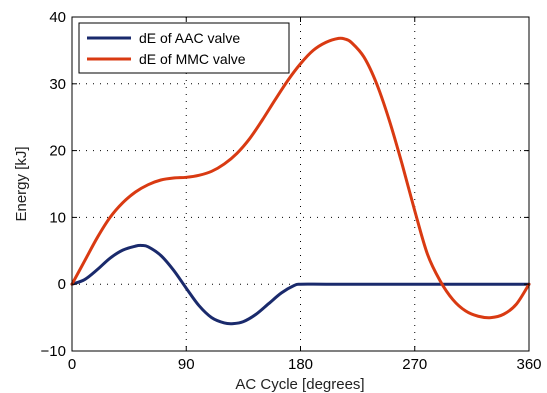  What do you see at coordinates (414, 364) in the screenshot?
I see `x-tick-label: 270` at bounding box center [414, 364].